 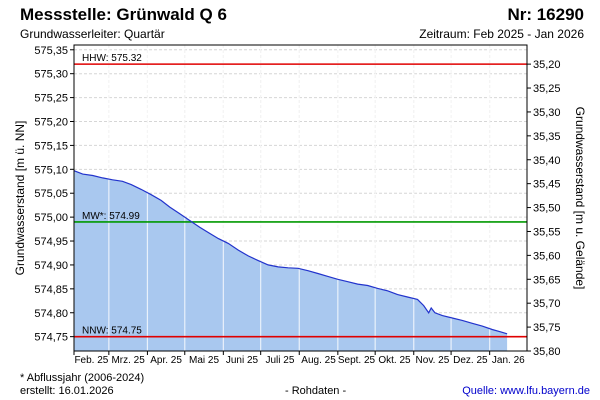 I want to click on y-axis-label: Grundwasserstand [m ü. NN], so click(x=20, y=198).